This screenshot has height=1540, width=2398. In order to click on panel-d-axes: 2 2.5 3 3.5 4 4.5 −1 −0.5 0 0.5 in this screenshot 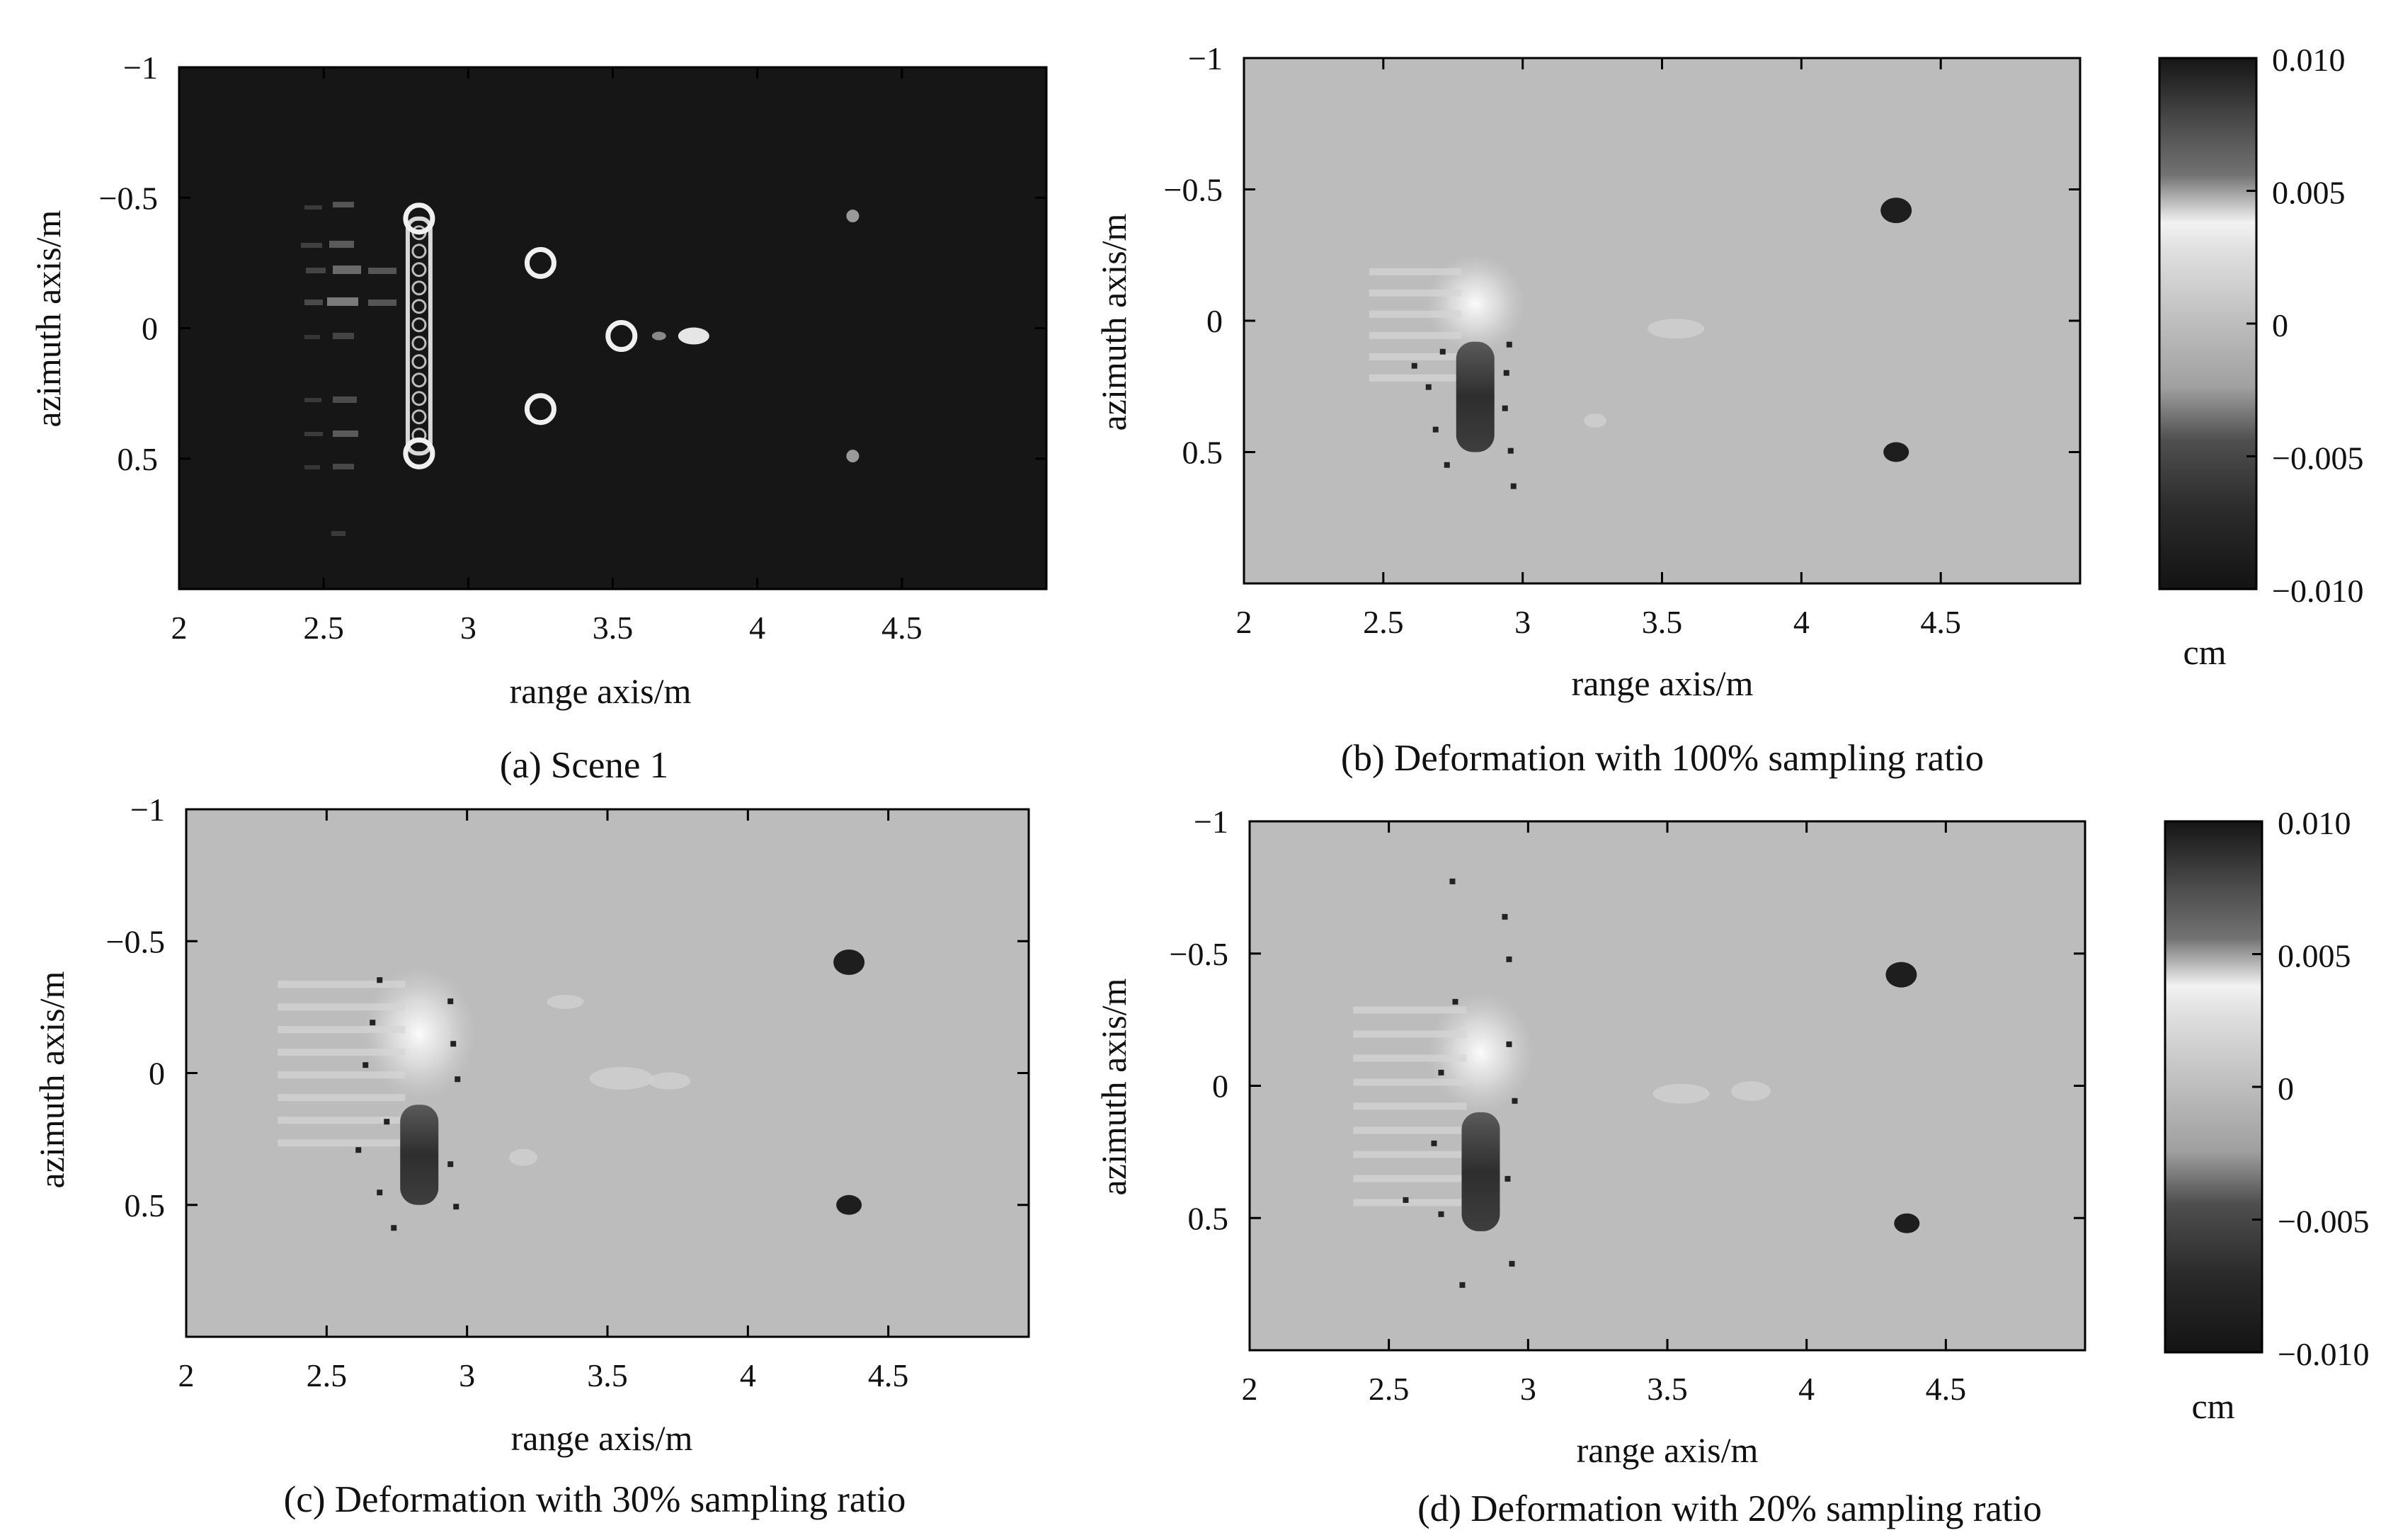, I will do `click(1628, 1106)`.